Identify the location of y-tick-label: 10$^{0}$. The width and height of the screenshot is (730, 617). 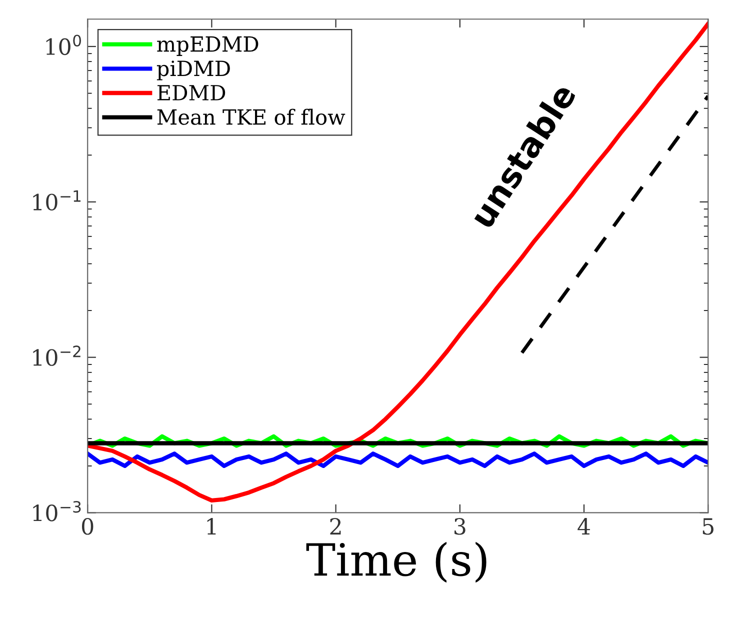
(63, 45).